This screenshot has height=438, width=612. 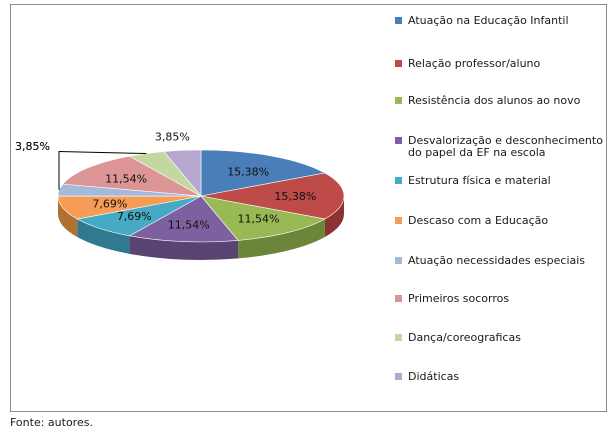 I want to click on pie-side-estrutura-fisica-e-material, so click(x=103, y=236).